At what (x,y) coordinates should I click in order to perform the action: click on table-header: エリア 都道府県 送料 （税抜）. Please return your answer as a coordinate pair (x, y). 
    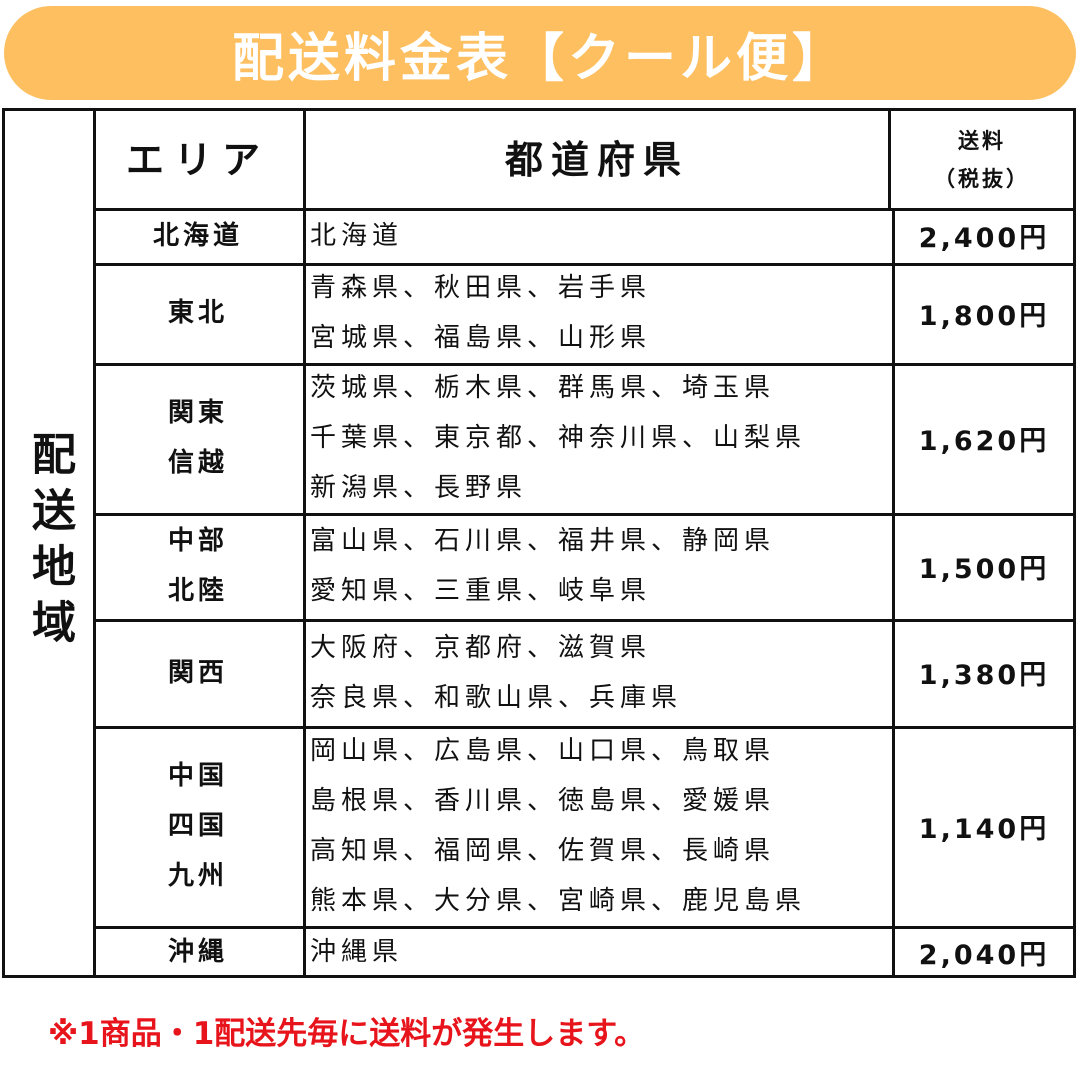
    Looking at the image, I should click on (583, 161).